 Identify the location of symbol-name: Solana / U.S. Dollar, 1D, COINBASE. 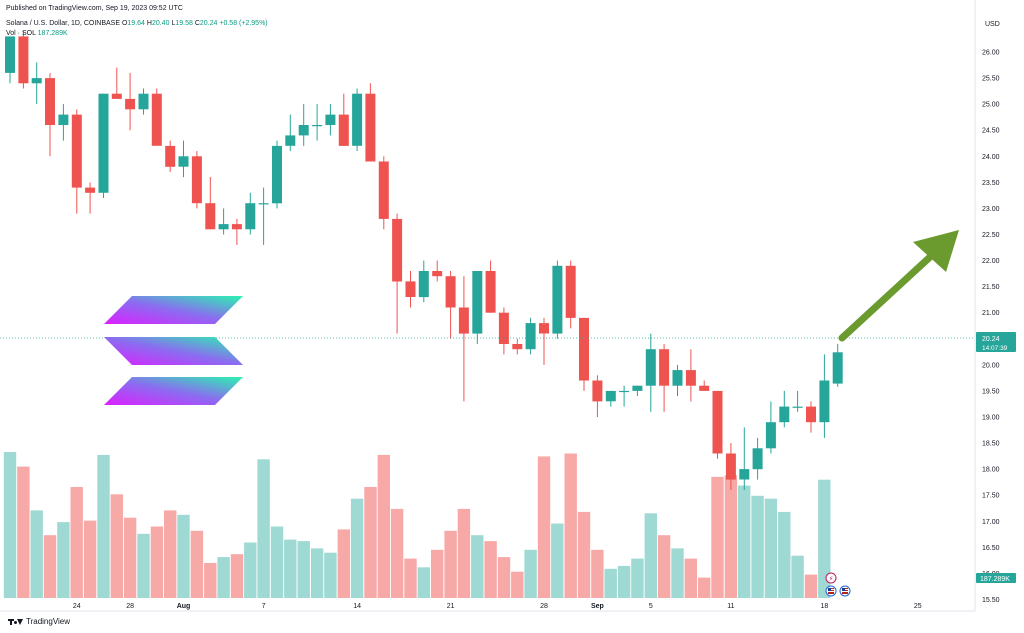
(63, 23).